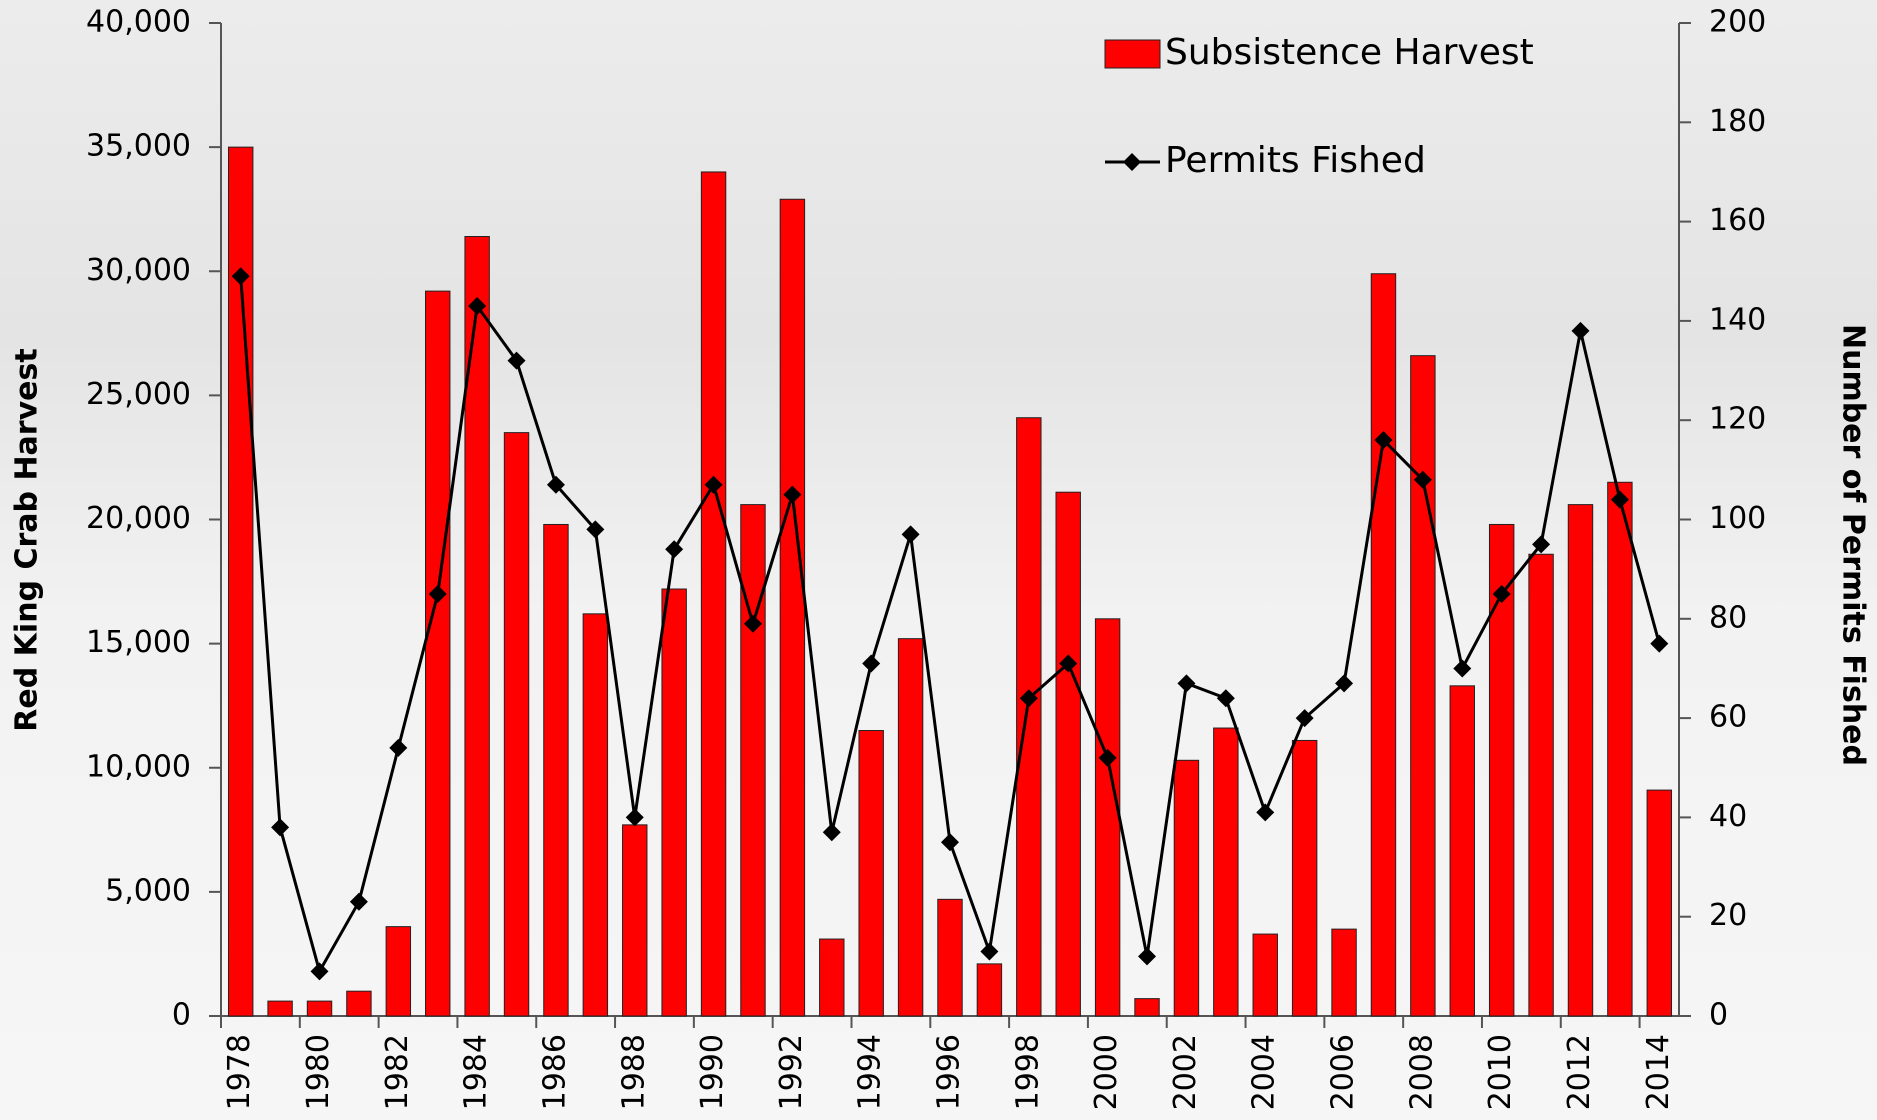  What do you see at coordinates (1728, 617) in the screenshot?
I see `y2-tick-label: 80` at bounding box center [1728, 617].